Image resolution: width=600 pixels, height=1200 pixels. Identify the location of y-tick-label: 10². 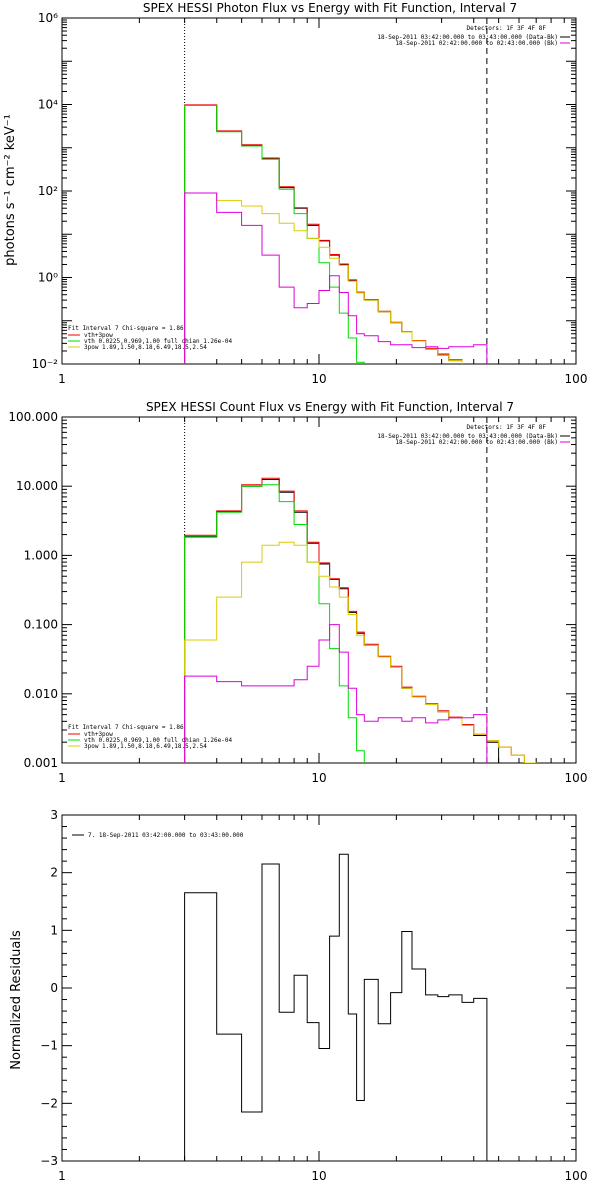
(48, 191).